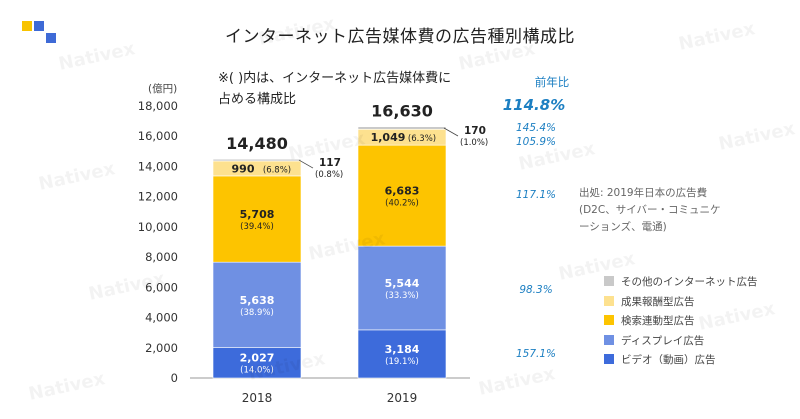 Image resolution: width=800 pixels, height=419 pixels. What do you see at coordinates (402, 128) in the screenshot?
I see `bar-segment-other-2019` at bounding box center [402, 128].